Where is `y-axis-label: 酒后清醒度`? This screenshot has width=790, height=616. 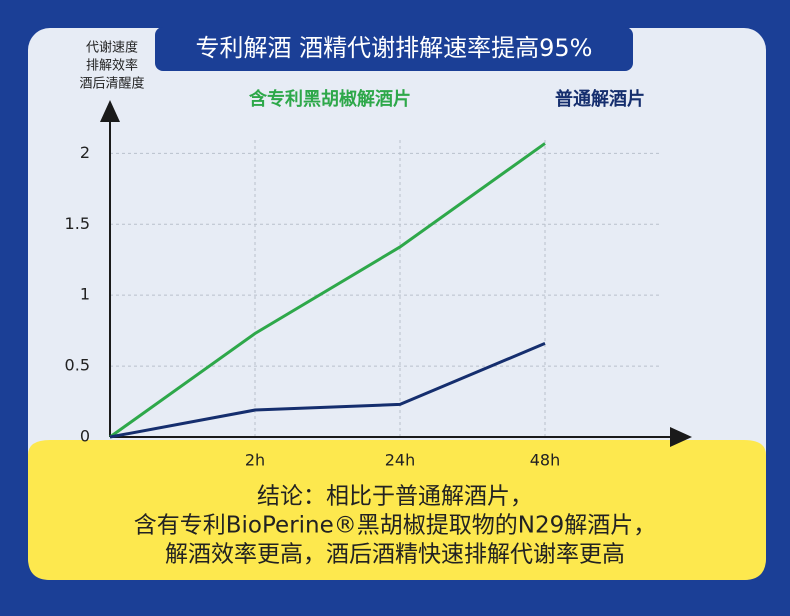
y-axis-label: 酒后清醒度 is located at coordinates (111, 84).